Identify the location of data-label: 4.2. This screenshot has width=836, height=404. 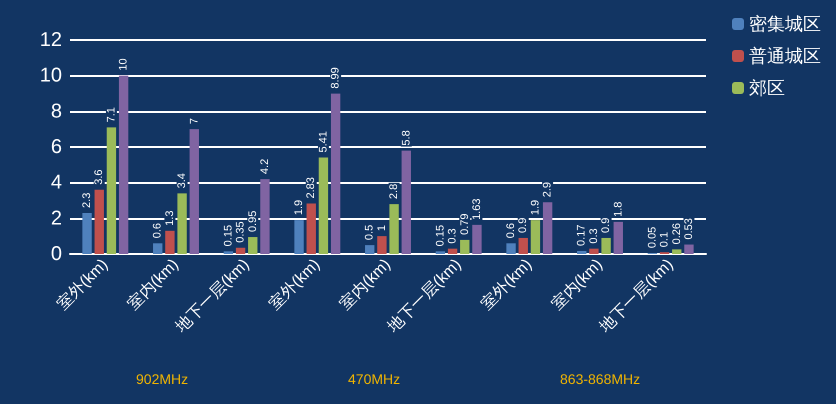
(264, 166).